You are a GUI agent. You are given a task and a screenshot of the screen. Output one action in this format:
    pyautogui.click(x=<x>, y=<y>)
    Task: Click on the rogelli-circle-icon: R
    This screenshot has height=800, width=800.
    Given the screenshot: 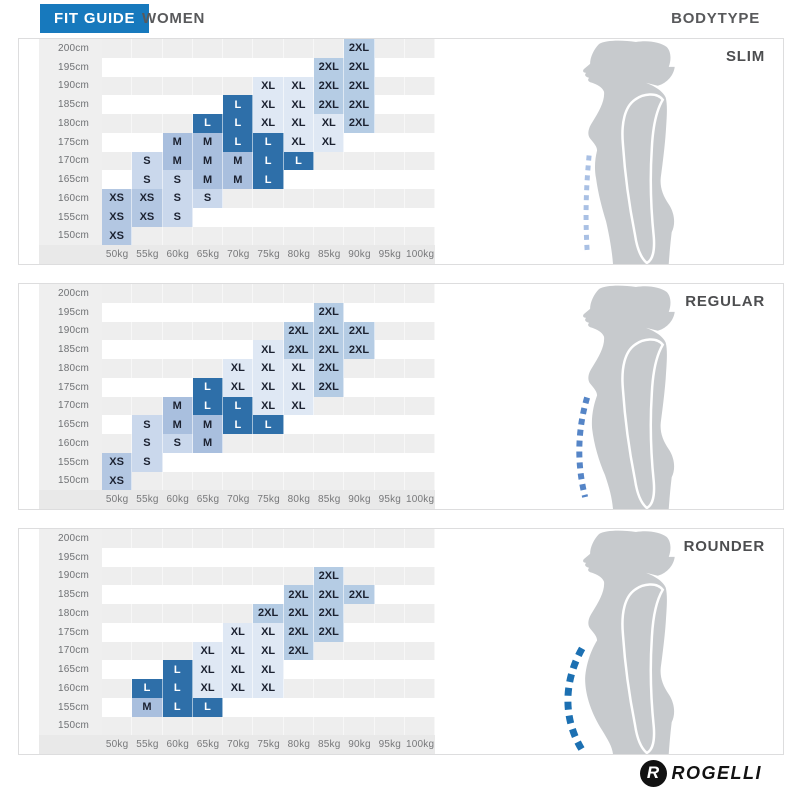 What is the action you would take?
    pyautogui.click(x=653, y=773)
    